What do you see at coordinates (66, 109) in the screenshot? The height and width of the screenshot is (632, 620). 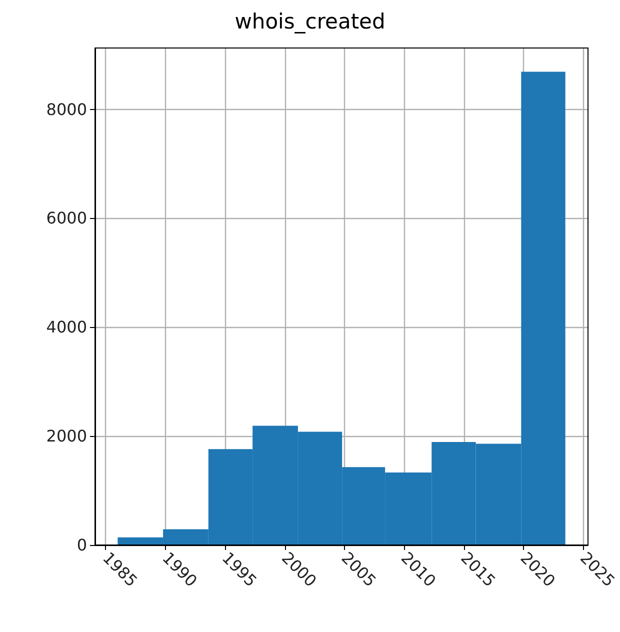 I see `y-tick-label: 8000` at bounding box center [66, 109].